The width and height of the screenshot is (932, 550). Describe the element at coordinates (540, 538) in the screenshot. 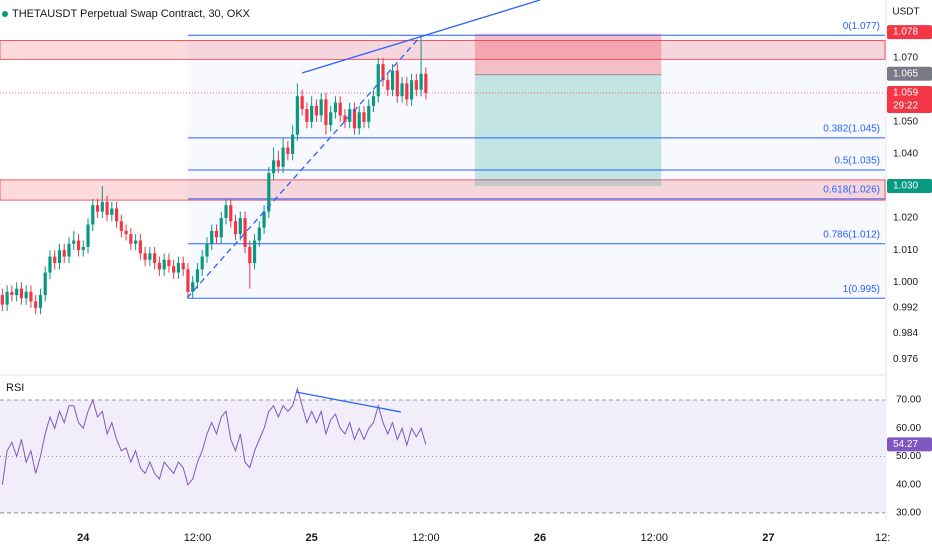

I see `x-tick-label: 26` at that location.